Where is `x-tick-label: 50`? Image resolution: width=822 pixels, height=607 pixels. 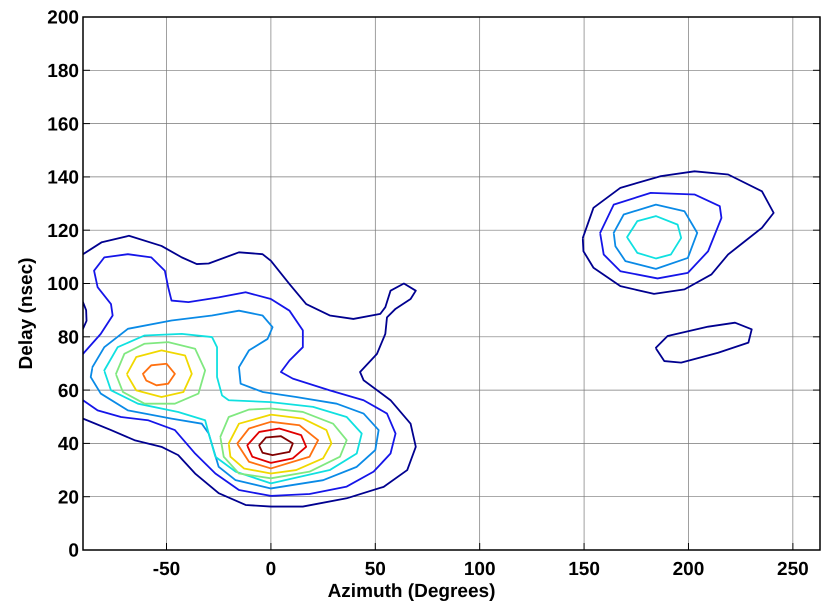 x-tick-label: 50 is located at coordinates (375, 569).